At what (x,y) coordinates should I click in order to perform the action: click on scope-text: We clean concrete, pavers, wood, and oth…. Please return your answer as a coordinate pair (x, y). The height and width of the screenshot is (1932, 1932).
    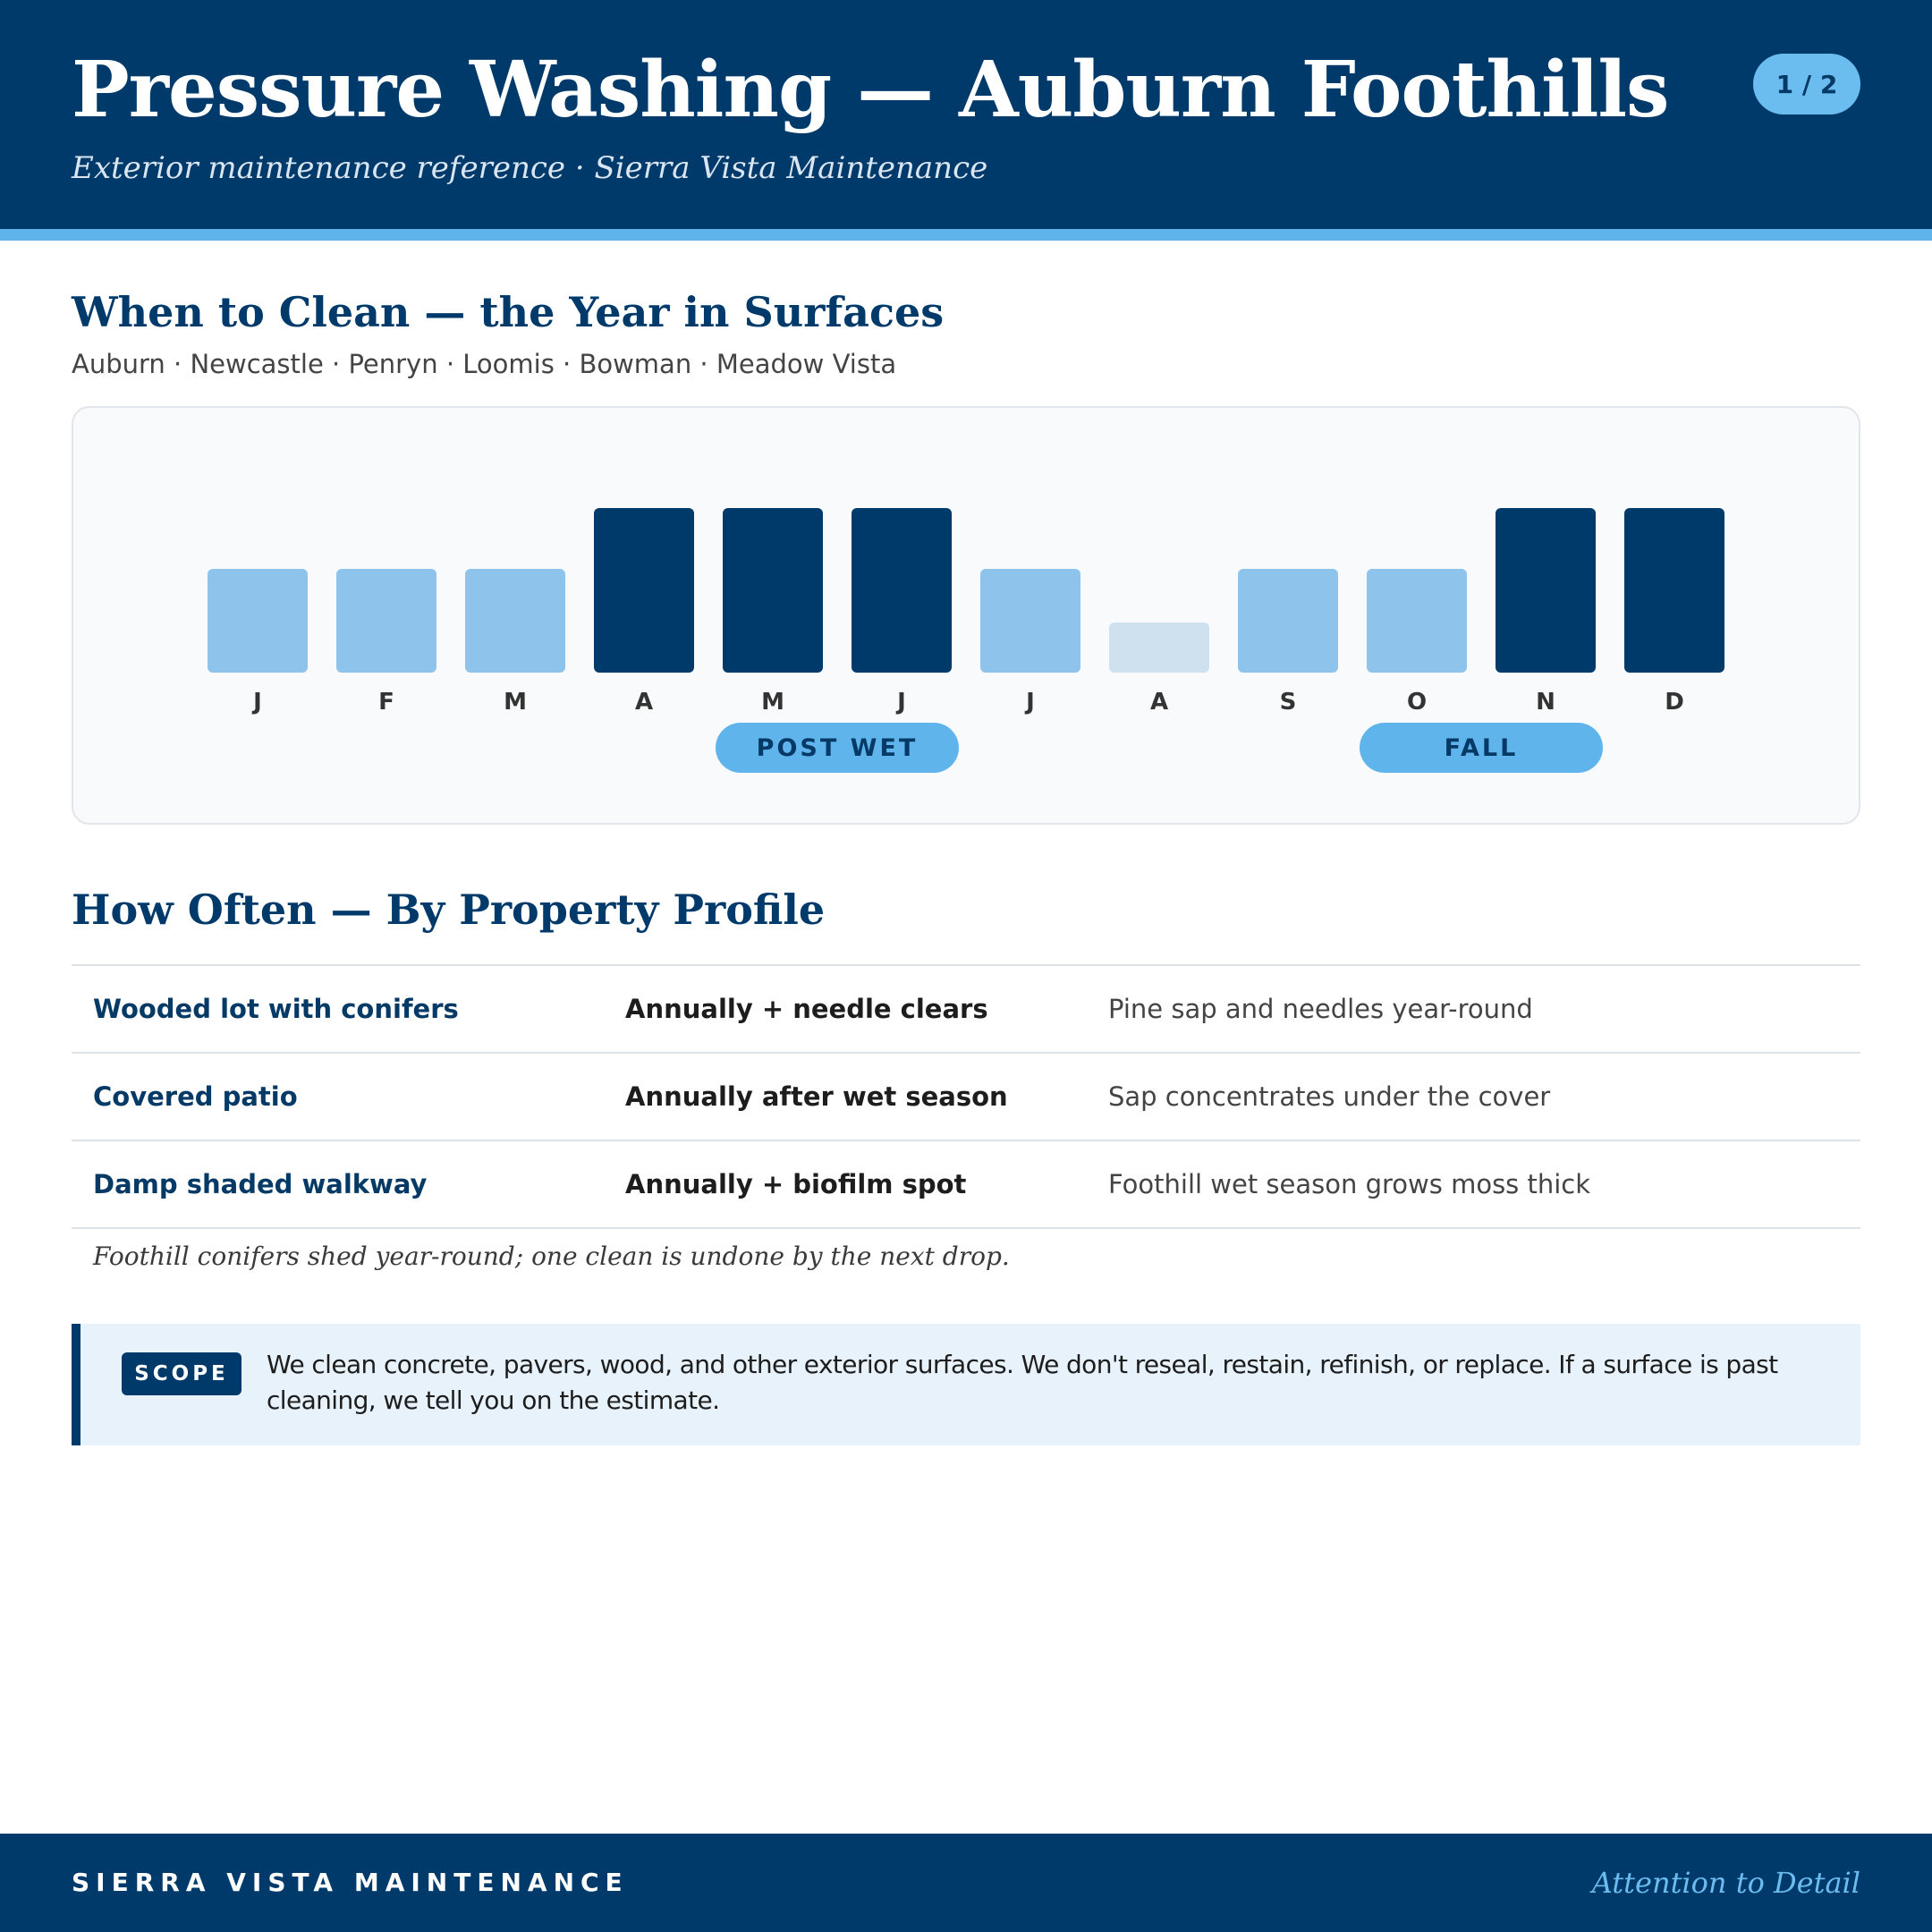
    Looking at the image, I should click on (1022, 1382).